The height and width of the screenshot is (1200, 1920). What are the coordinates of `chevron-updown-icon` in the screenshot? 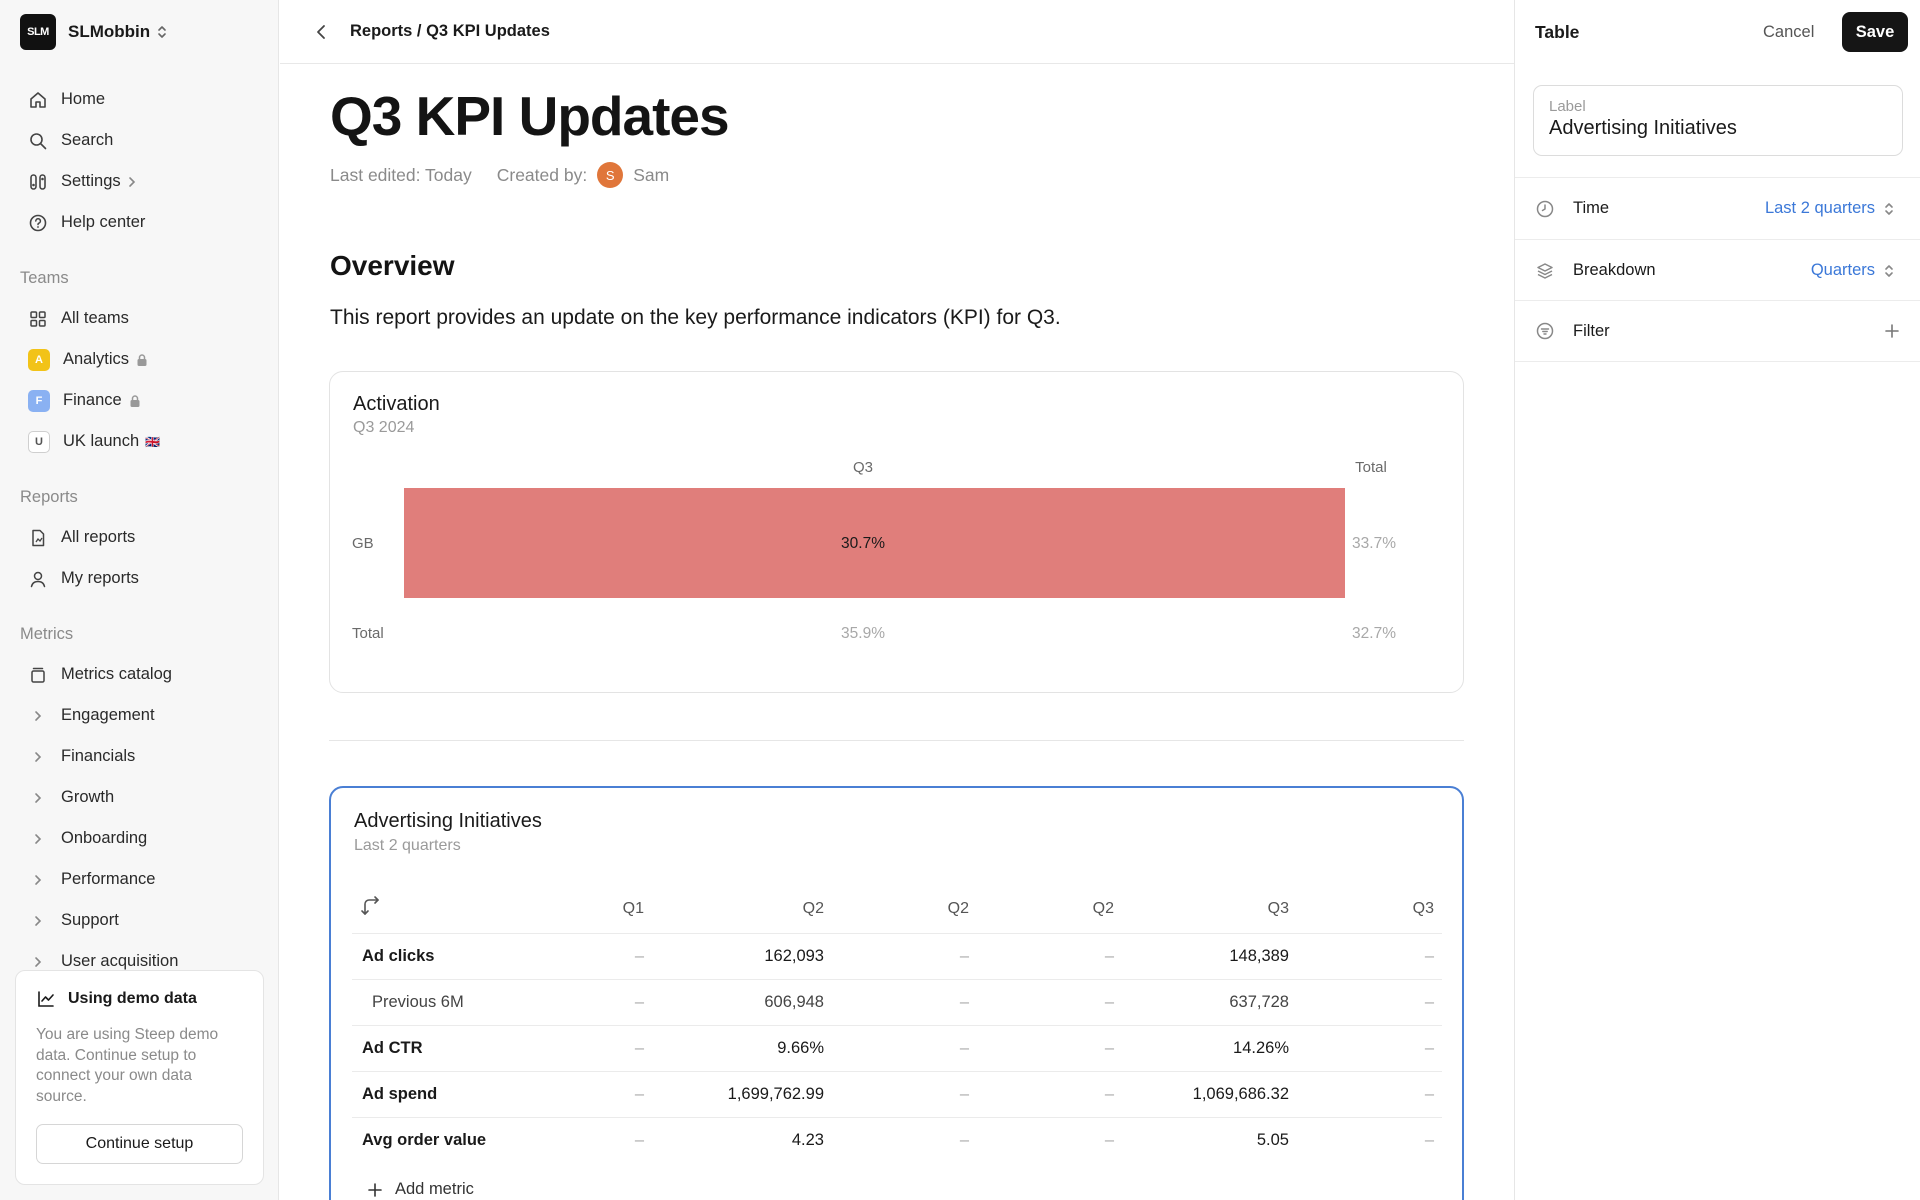 It's located at (162, 32).